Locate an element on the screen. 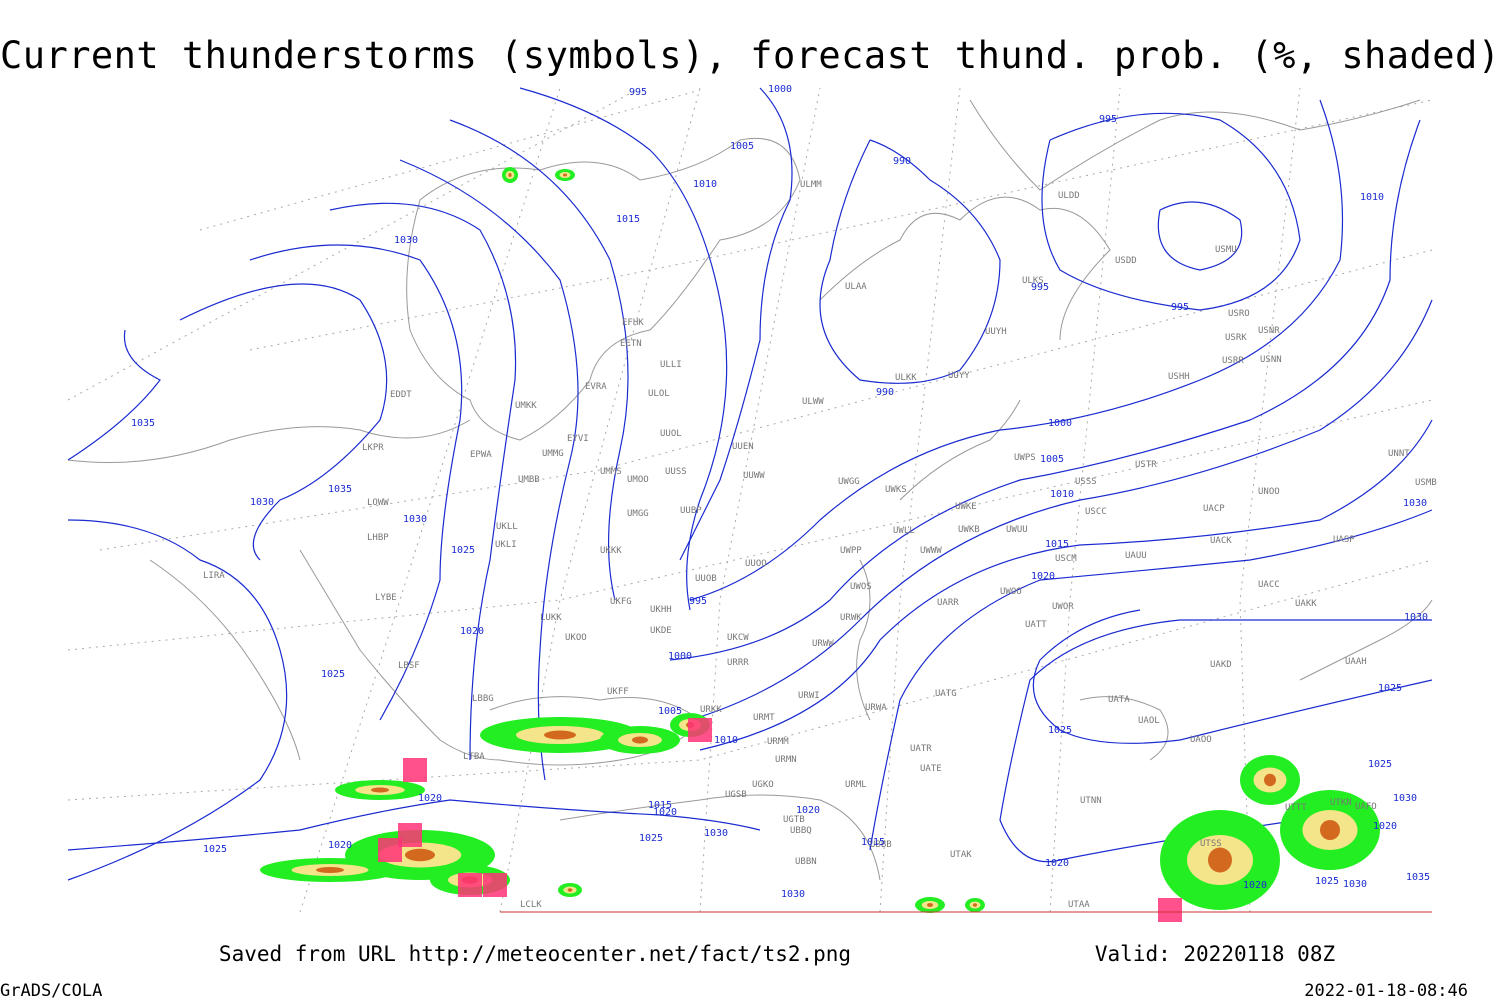 The width and height of the screenshot is (1500, 1000). station-label: UBBN is located at coordinates (806, 862).